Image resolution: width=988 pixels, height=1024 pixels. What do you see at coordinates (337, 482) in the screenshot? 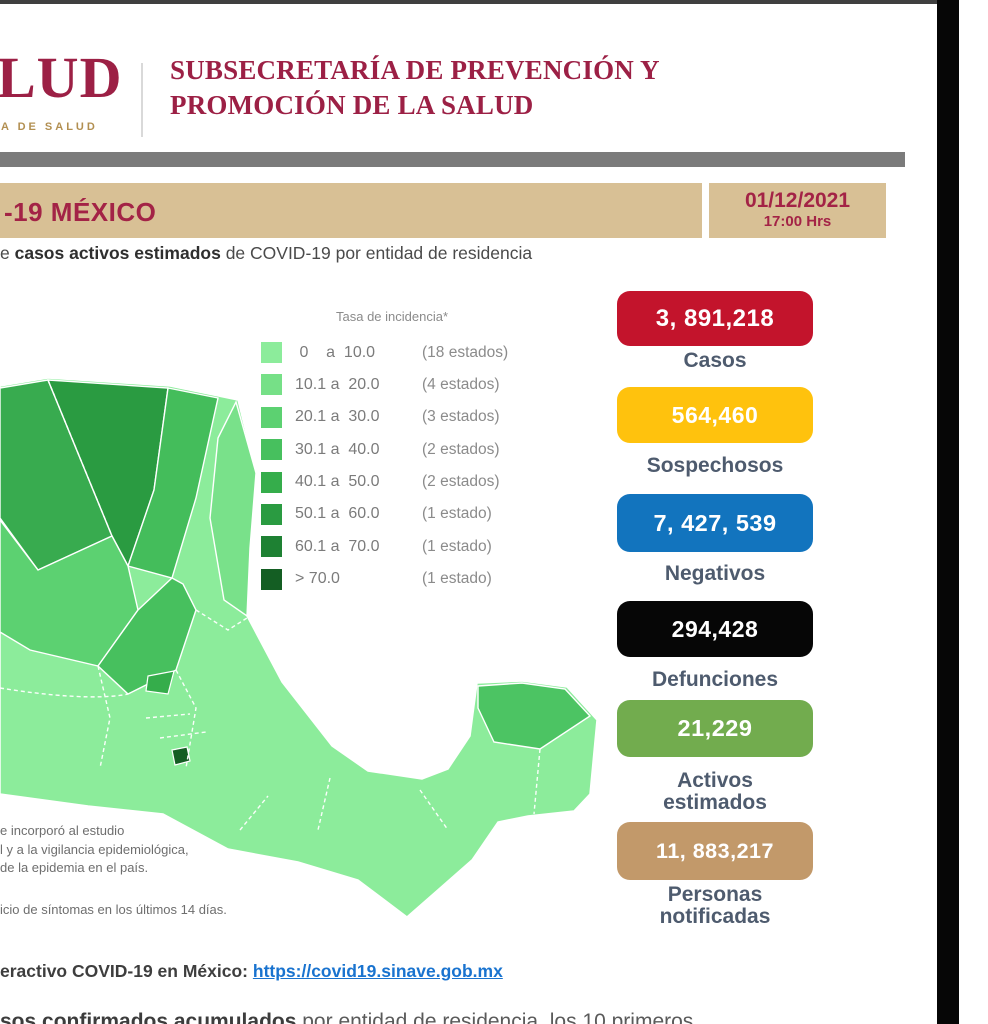
I see `legend-range: 40.1 a 50.0` at bounding box center [337, 482].